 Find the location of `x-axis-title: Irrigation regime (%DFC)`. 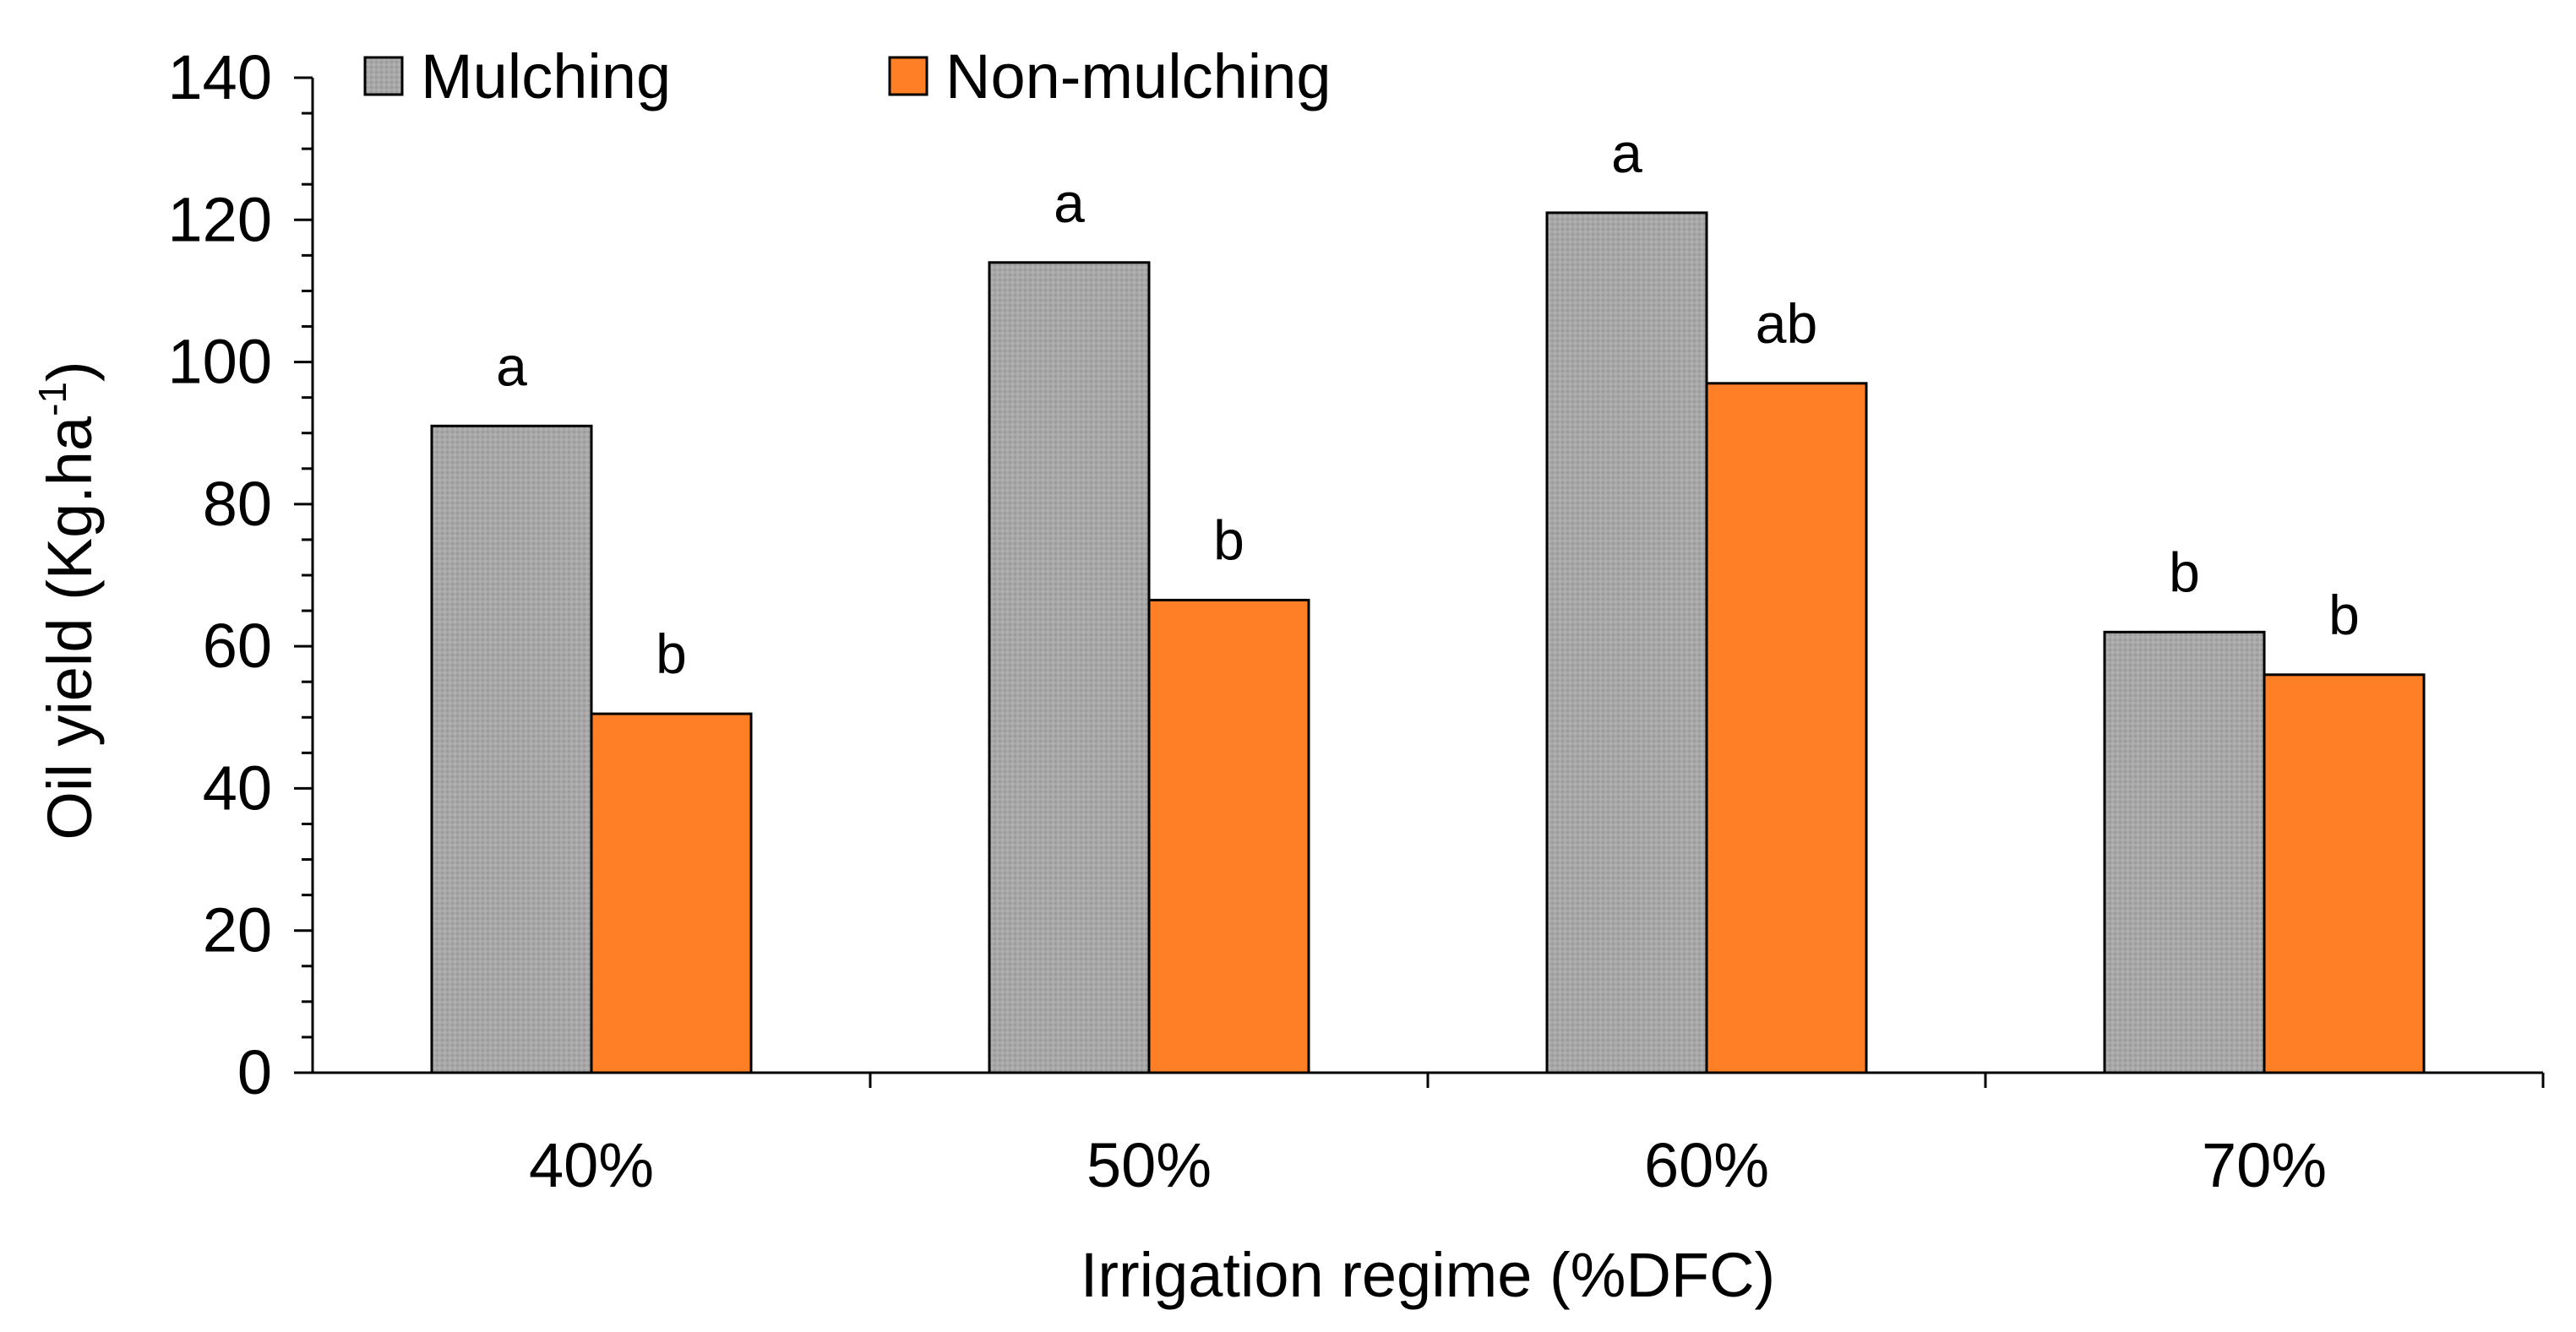

x-axis-title: Irrigation regime (%DFC) is located at coordinates (1428, 1275).